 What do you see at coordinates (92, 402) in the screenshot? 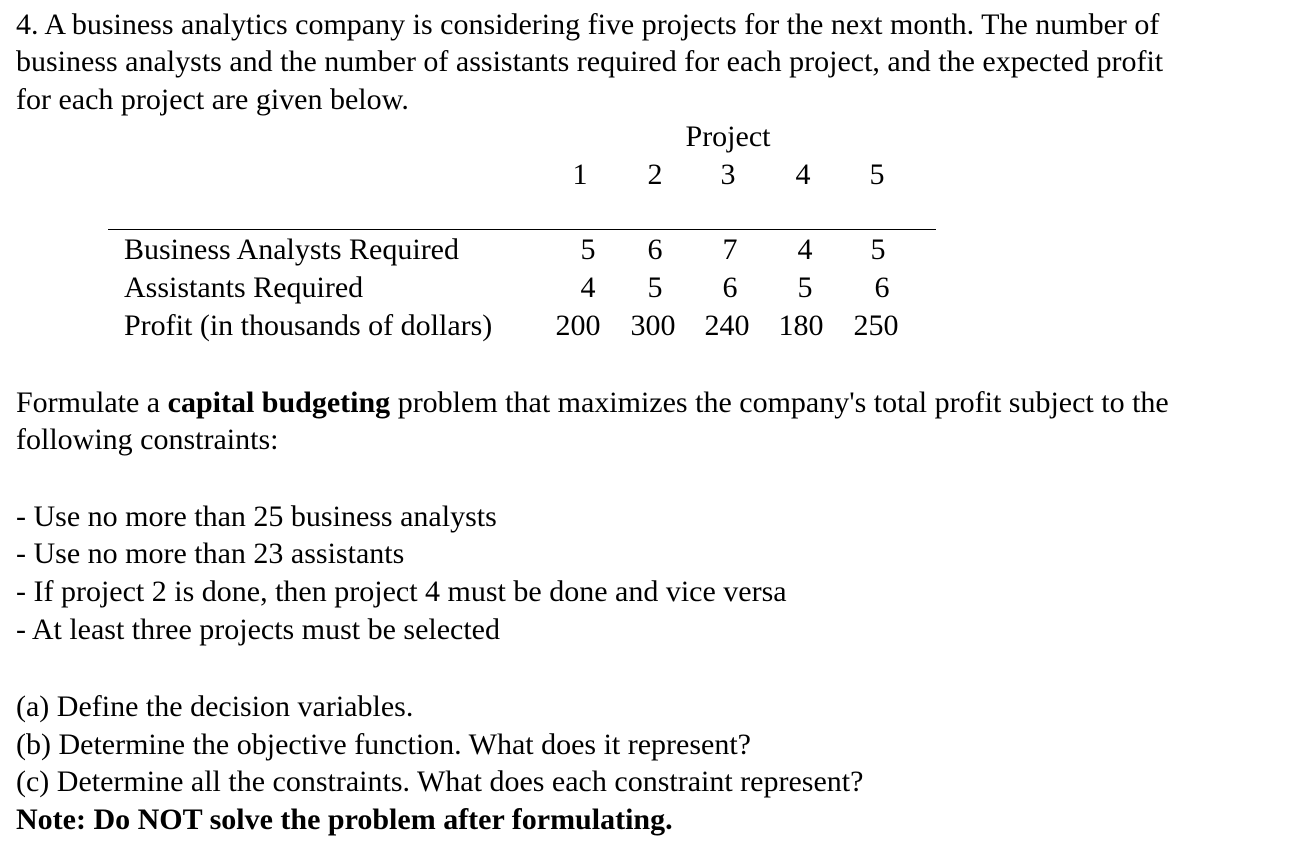
I see `formulate-text: Formulate a` at bounding box center [92, 402].